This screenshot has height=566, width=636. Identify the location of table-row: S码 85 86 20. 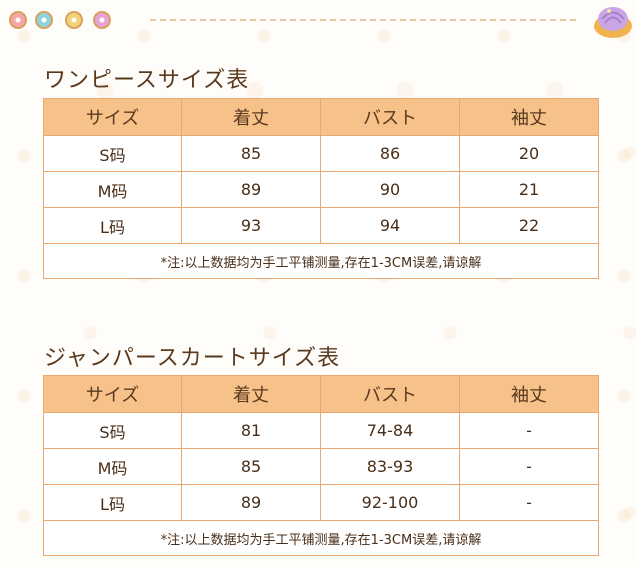
(321, 153).